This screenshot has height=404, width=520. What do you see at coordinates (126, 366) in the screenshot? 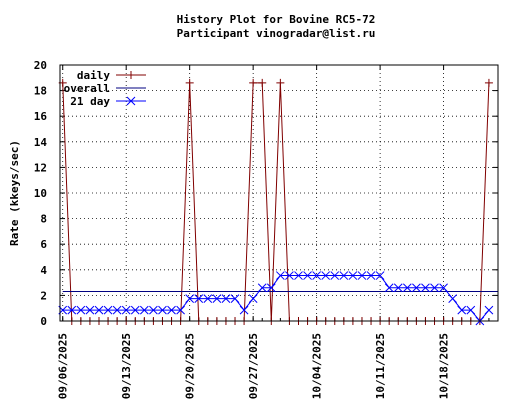
I see `x-tick-label: 09/13/2025` at bounding box center [126, 366].